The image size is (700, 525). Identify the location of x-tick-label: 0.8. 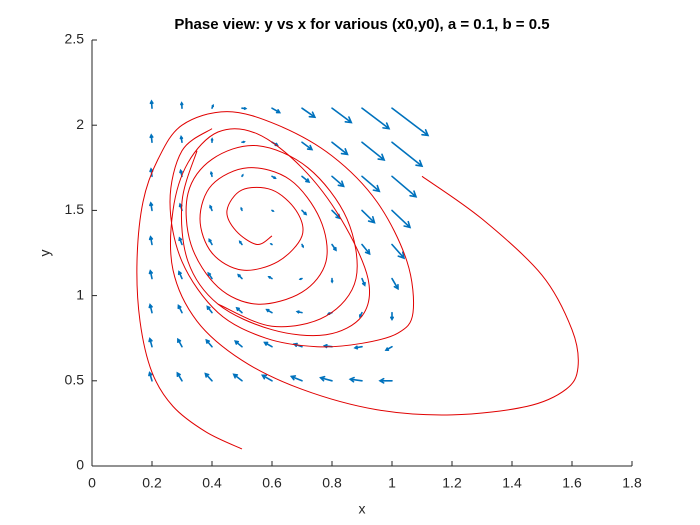
(332, 483).